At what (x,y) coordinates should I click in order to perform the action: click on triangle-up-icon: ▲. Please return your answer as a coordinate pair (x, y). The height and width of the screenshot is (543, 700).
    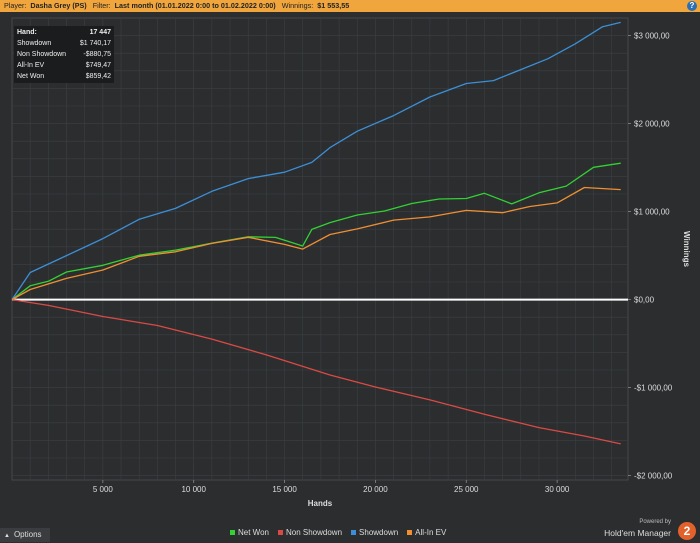
    Looking at the image, I should click on (7, 536).